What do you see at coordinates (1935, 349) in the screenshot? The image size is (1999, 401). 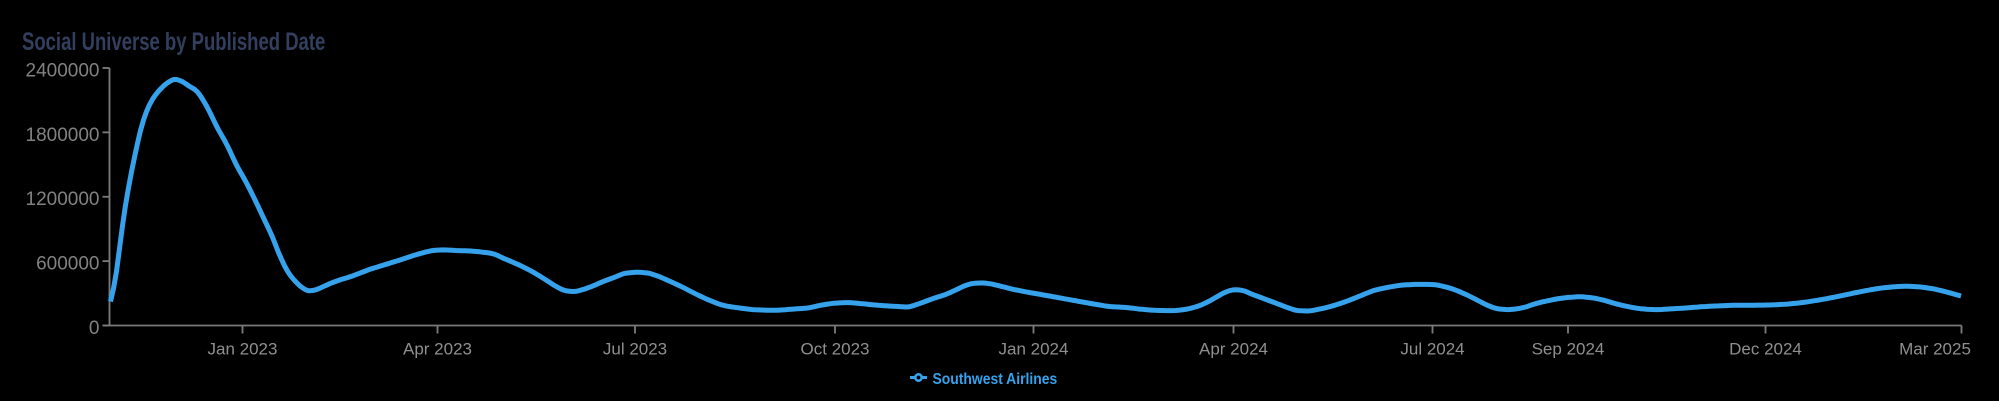 I see `svg-text: Mar 2025` at bounding box center [1935, 349].